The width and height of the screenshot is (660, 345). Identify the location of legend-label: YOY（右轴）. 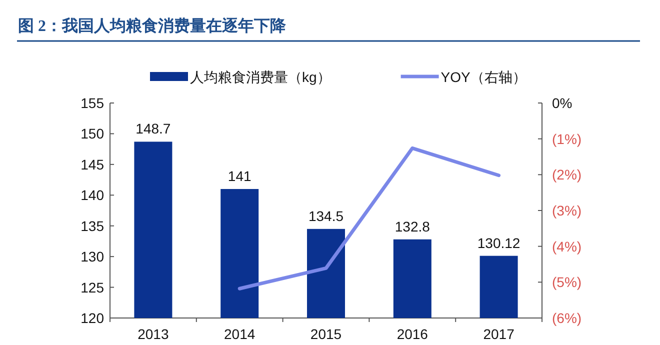
(483, 77).